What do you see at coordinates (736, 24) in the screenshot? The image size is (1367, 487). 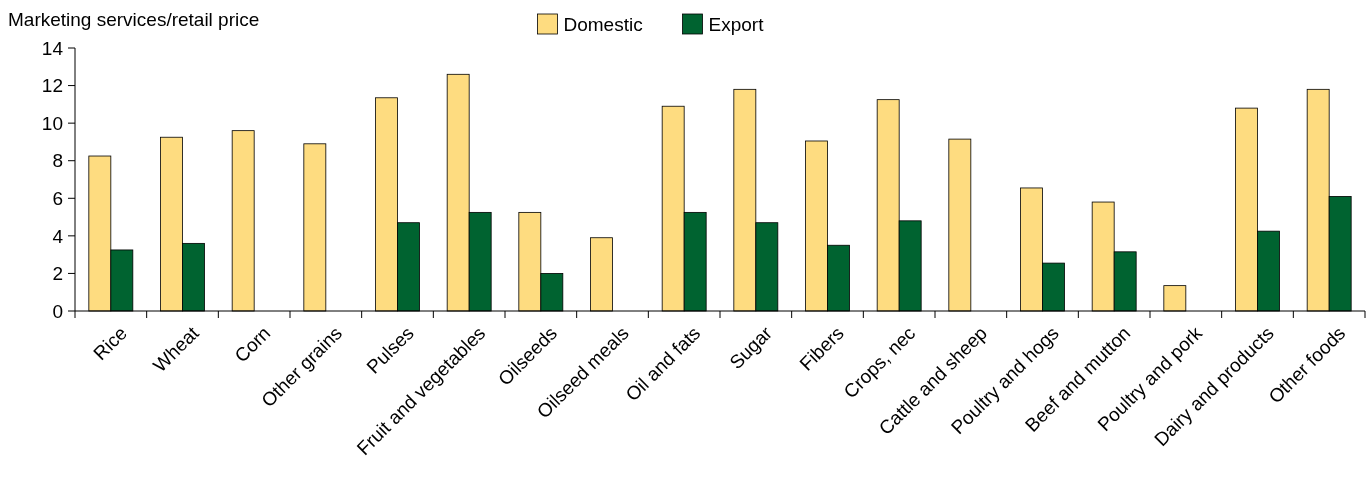 I see `legend-label: Export` at bounding box center [736, 24].